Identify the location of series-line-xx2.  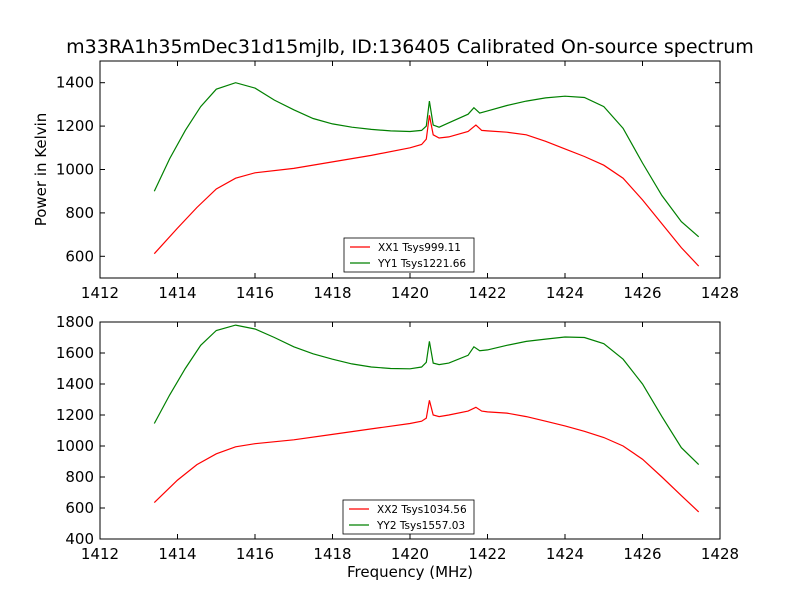
(426, 456).